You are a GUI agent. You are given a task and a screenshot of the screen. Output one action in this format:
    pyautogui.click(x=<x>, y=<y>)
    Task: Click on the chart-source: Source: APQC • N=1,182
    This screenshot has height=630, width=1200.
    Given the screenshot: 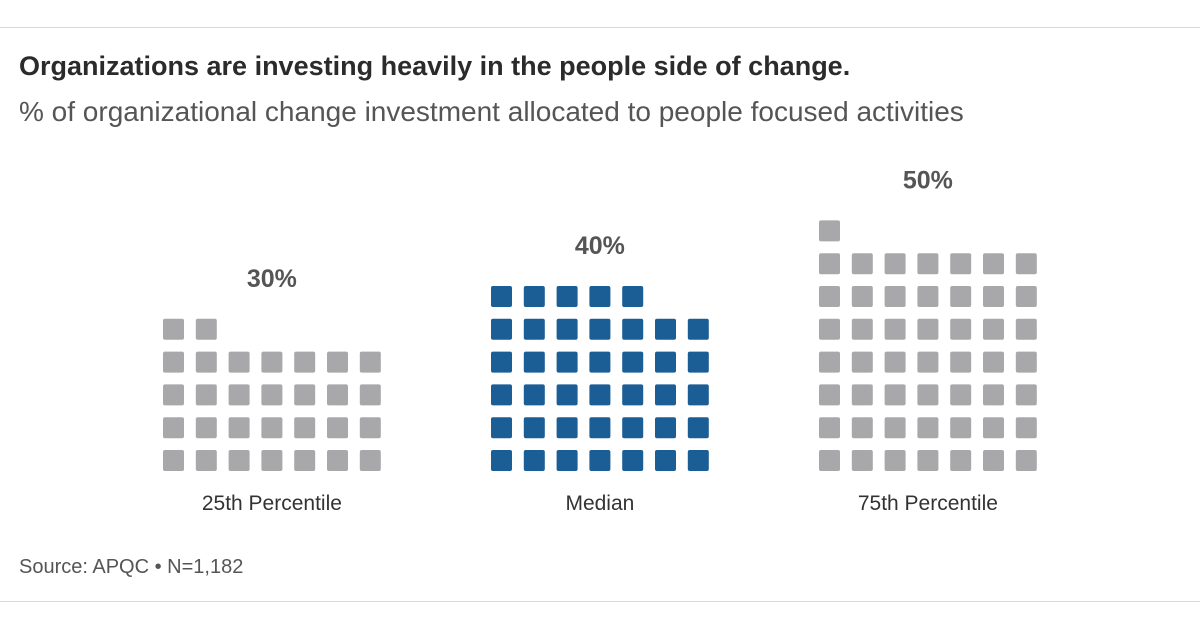 What is the action you would take?
    pyautogui.click(x=131, y=567)
    